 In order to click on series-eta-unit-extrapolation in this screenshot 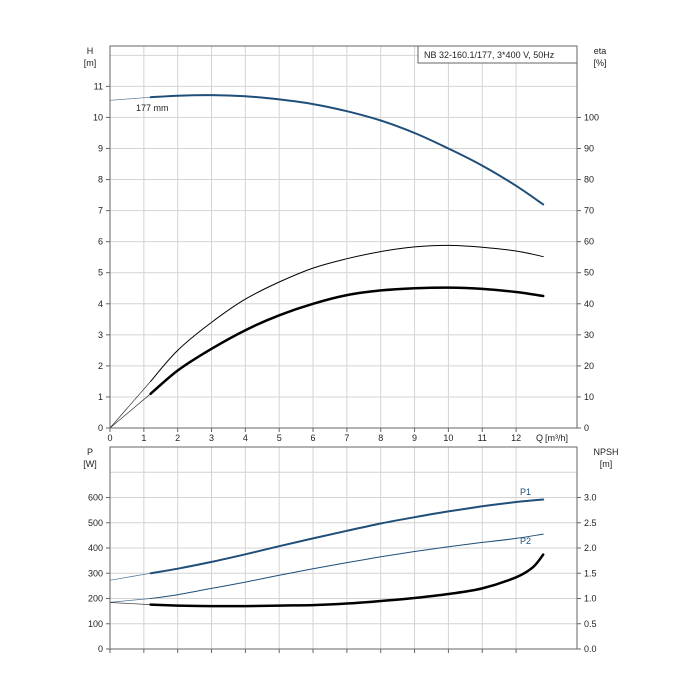, I will do `click(130, 405)`.